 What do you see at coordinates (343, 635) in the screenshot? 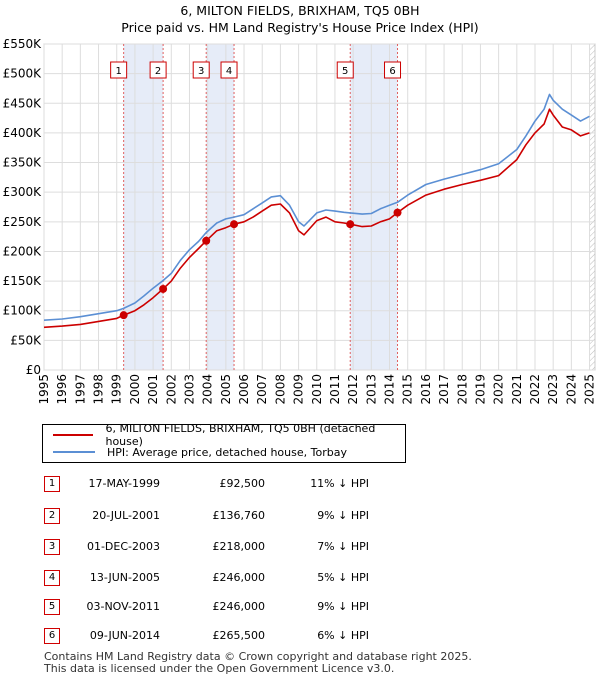
I see `sale-hpi-diff: 6% ↓ HPI` at bounding box center [343, 635].